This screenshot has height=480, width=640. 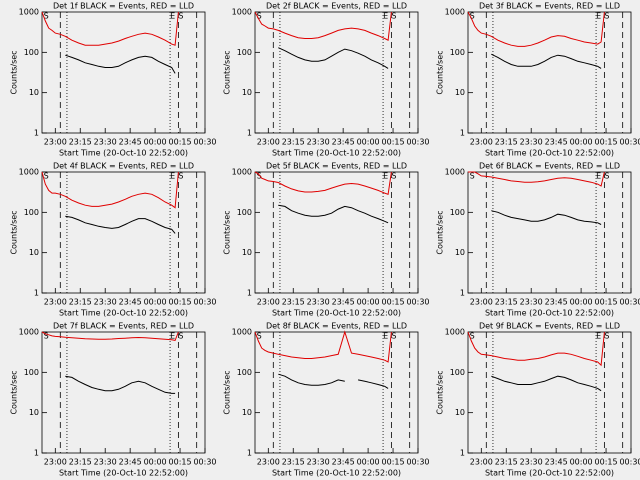 What do you see at coordinates (123, 166) in the screenshot?
I see `chart-title: Det 4f BLACK = Events, RED = LLD` at bounding box center [123, 166].